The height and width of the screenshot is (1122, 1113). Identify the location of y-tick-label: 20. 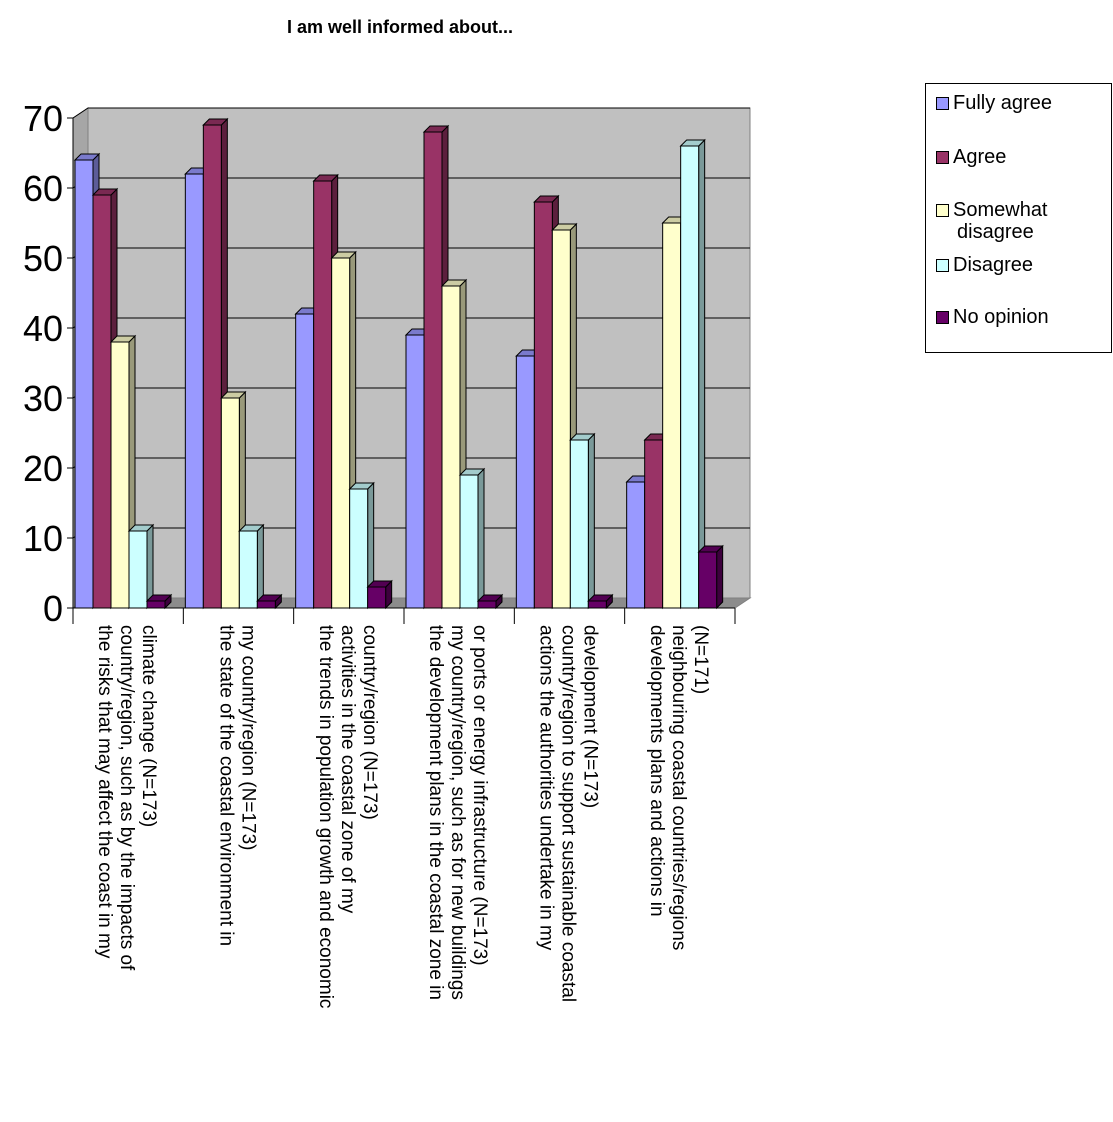
(43, 468).